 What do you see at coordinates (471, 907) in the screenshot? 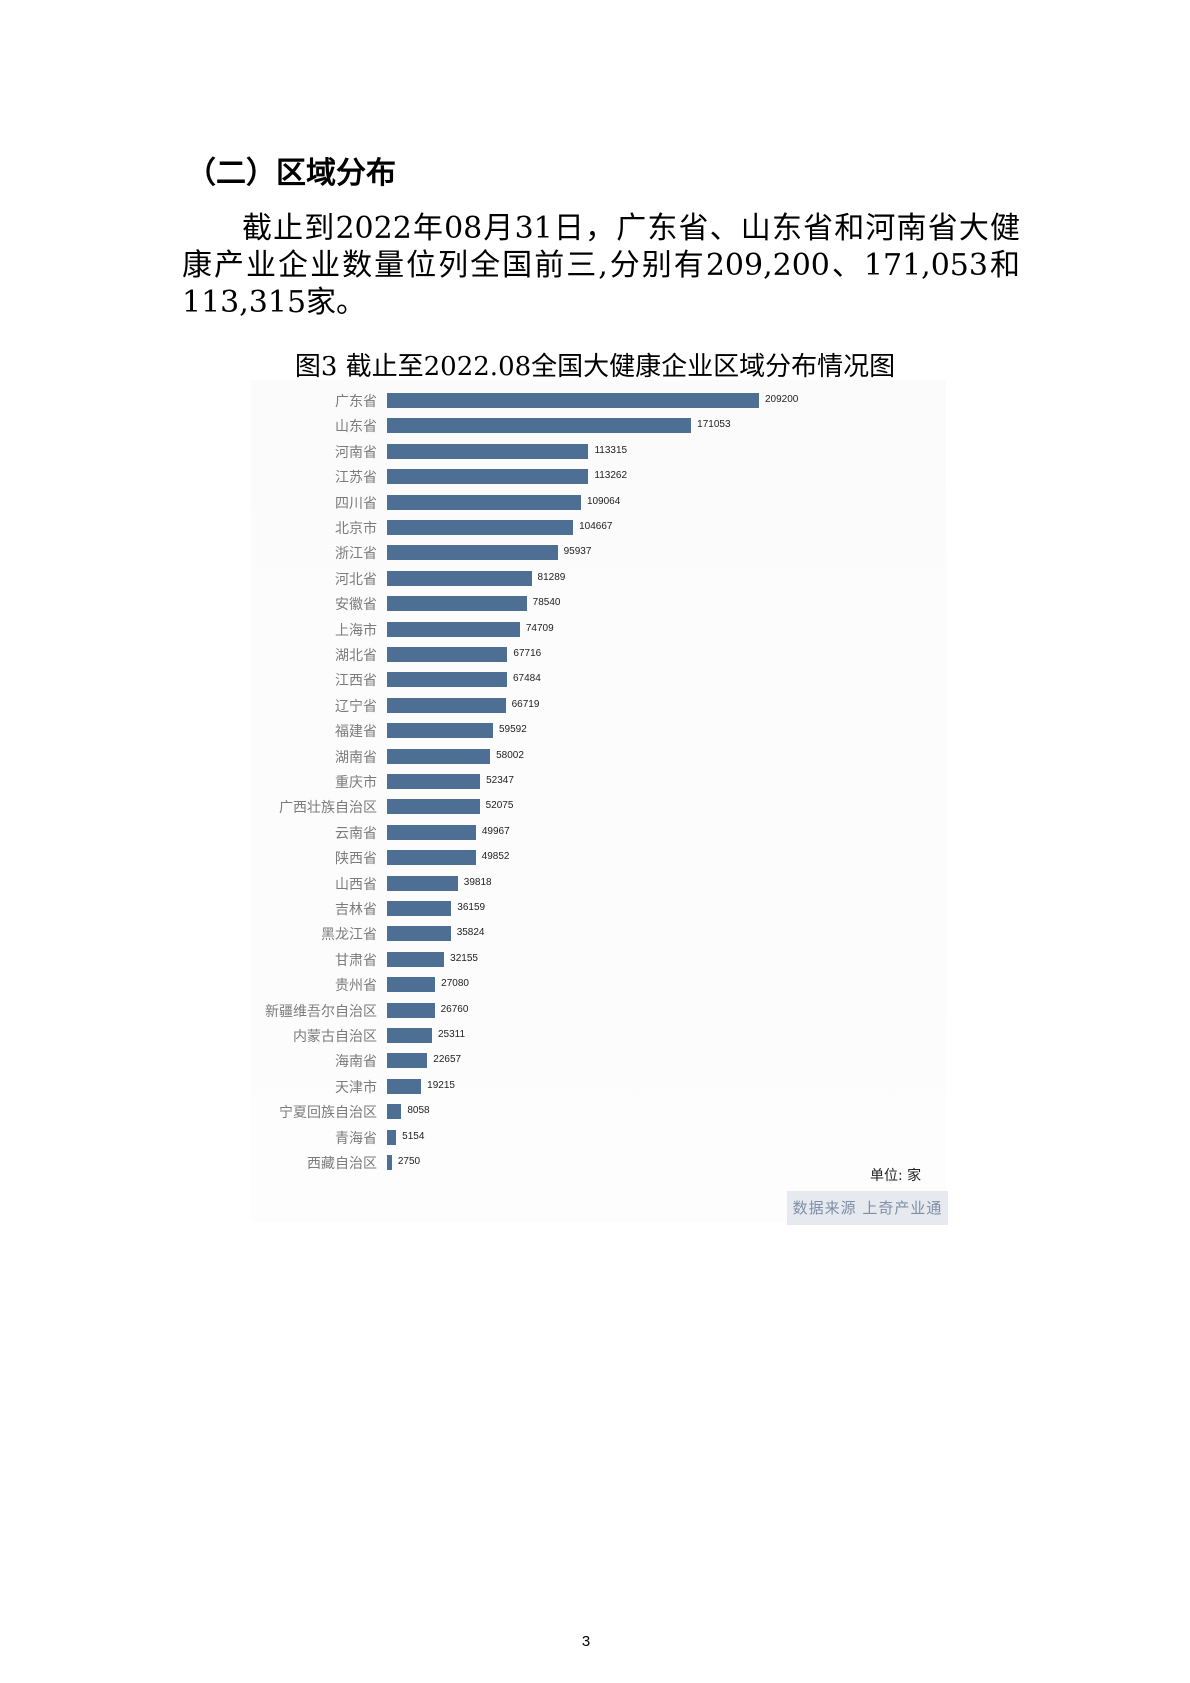
I see `value-label: 36159` at bounding box center [471, 907].